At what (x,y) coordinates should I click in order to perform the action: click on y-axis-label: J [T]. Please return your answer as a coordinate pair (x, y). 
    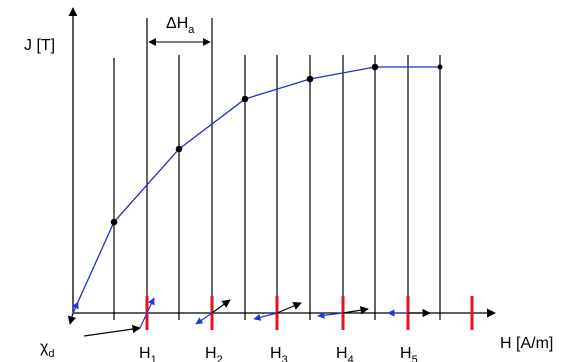
    Looking at the image, I should click on (39, 45).